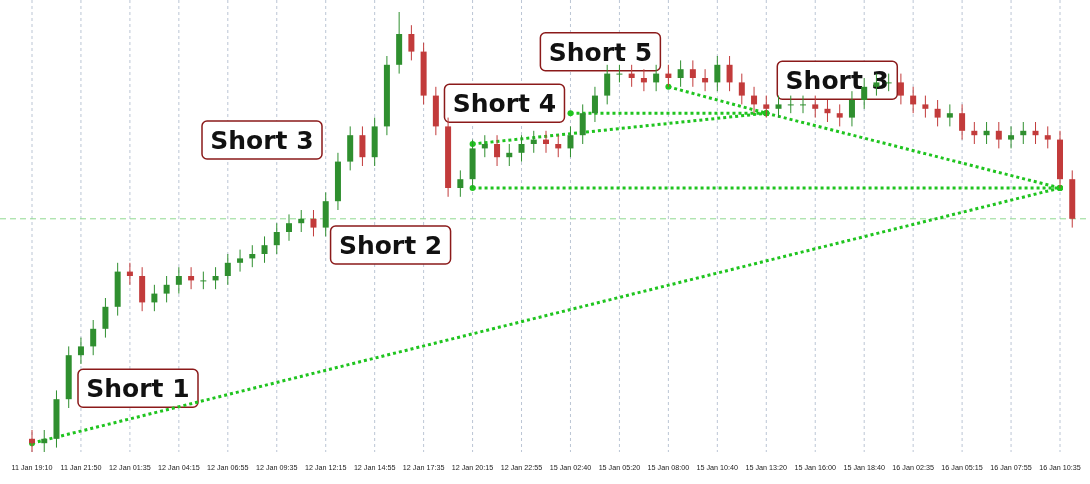 Image resolution: width=1090 pixels, height=484 pixels. Describe the element at coordinates (504, 104) in the screenshot. I see `annotation: Short 4` at that location.